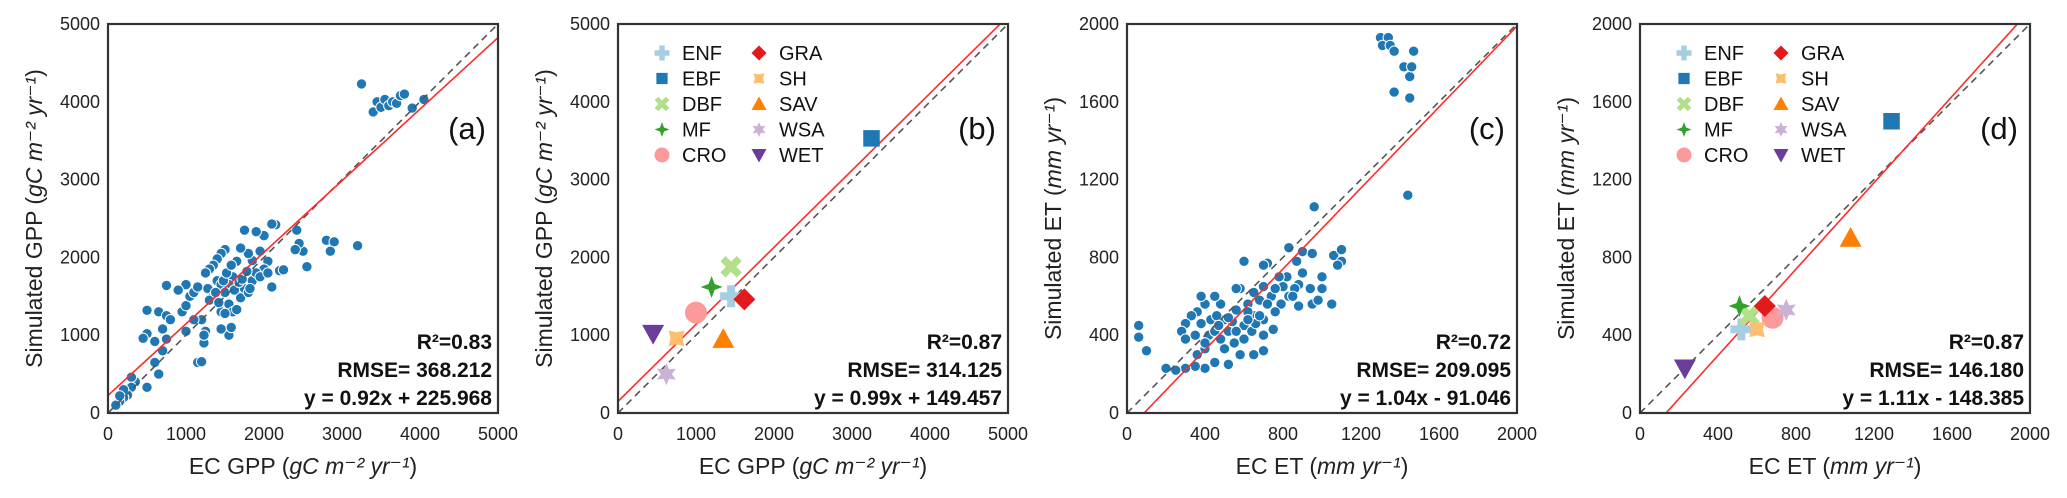  Describe the element at coordinates (1617, 257) in the screenshot. I see `y-tick-label: 800` at that location.